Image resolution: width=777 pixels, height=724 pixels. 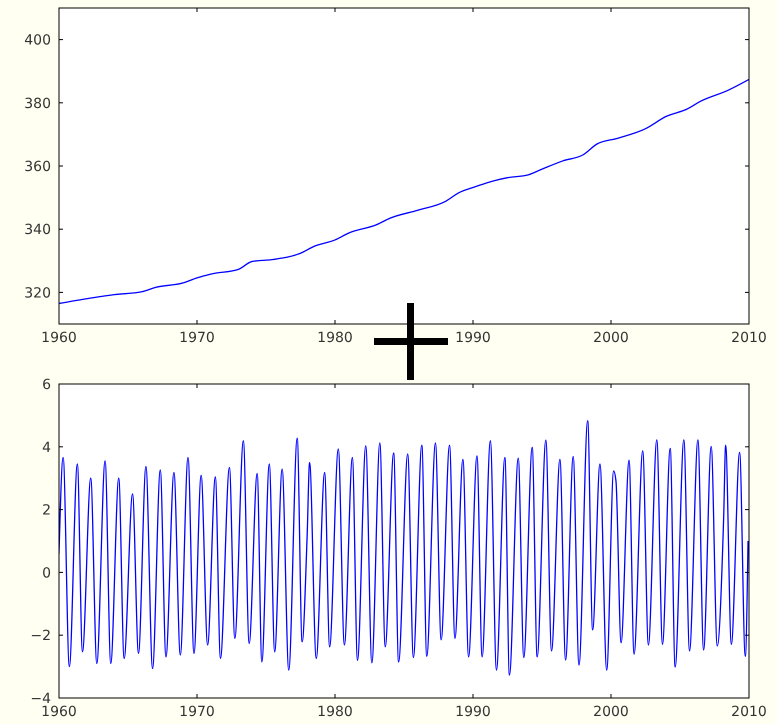 I want to click on y-tick-label: 360, so click(x=37, y=167).